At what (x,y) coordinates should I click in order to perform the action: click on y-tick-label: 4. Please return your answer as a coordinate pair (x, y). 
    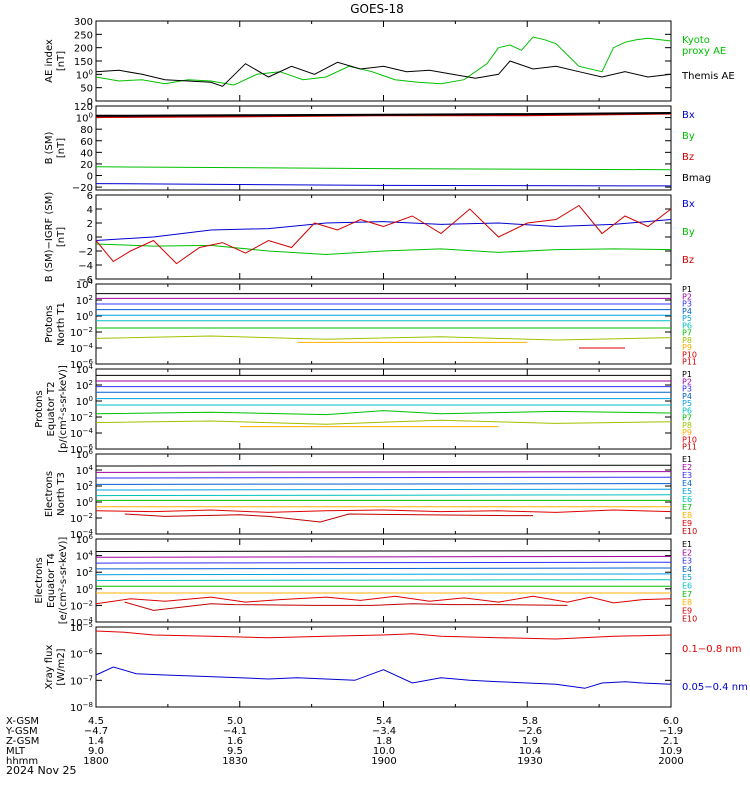
    Looking at the image, I should click on (90, 210).